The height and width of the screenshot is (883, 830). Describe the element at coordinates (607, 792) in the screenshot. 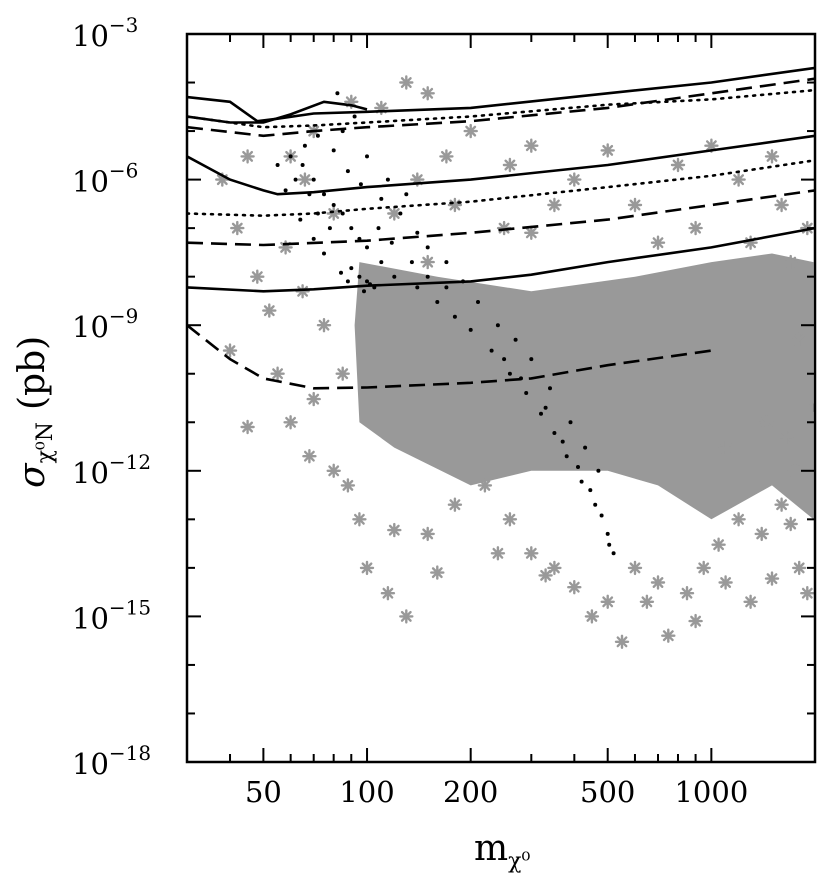

I see `x-tick-label: 500` at that location.